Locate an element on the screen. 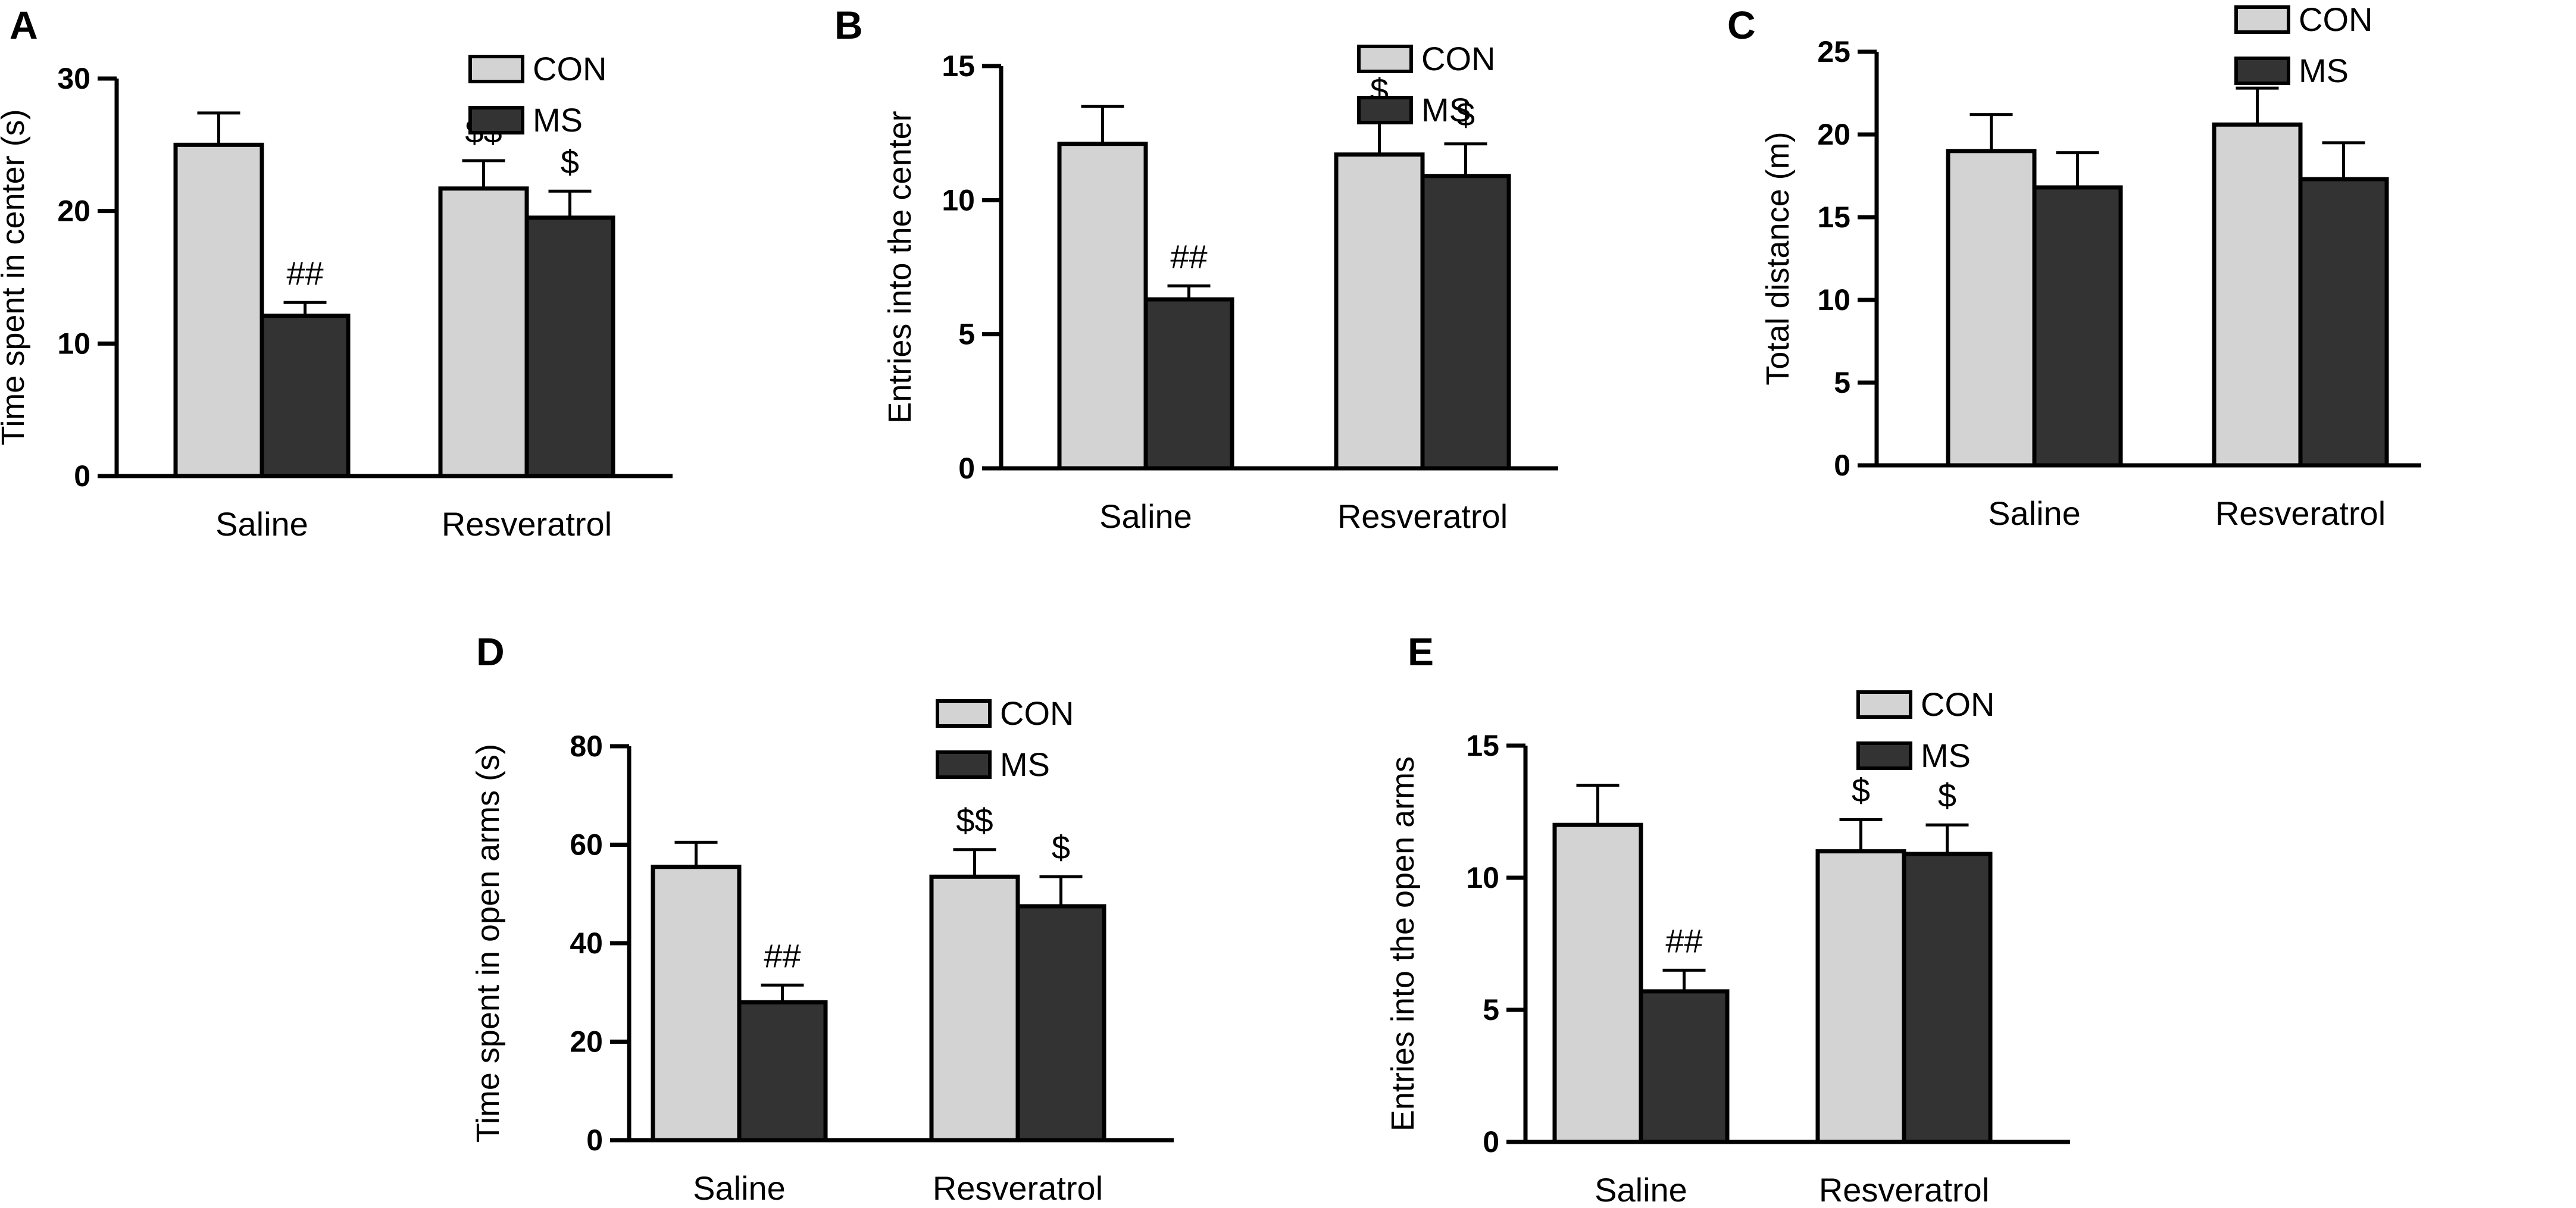 This screenshot has height=1208, width=2576. y-axis-label: Total distance (m) is located at coordinates (1778, 258).